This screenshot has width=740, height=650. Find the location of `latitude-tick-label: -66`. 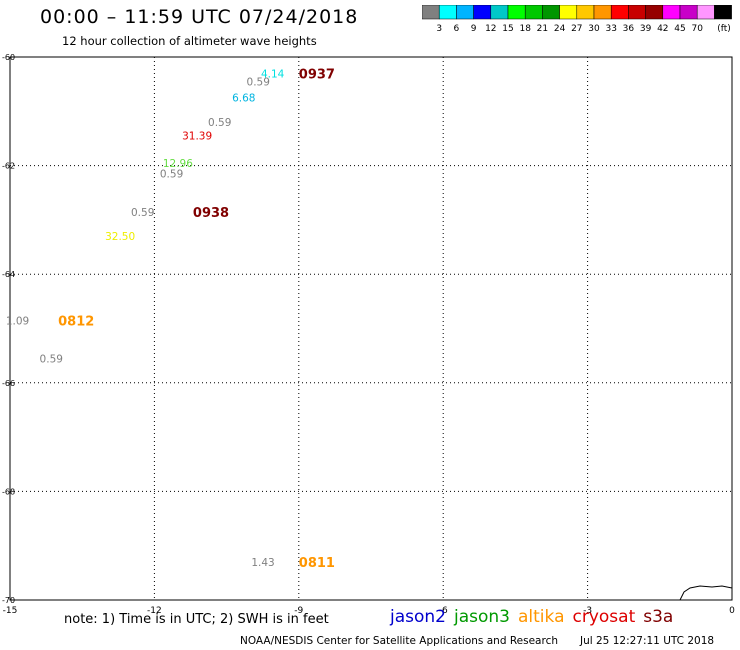

latitude-tick-label: -66 is located at coordinates (8, 383).